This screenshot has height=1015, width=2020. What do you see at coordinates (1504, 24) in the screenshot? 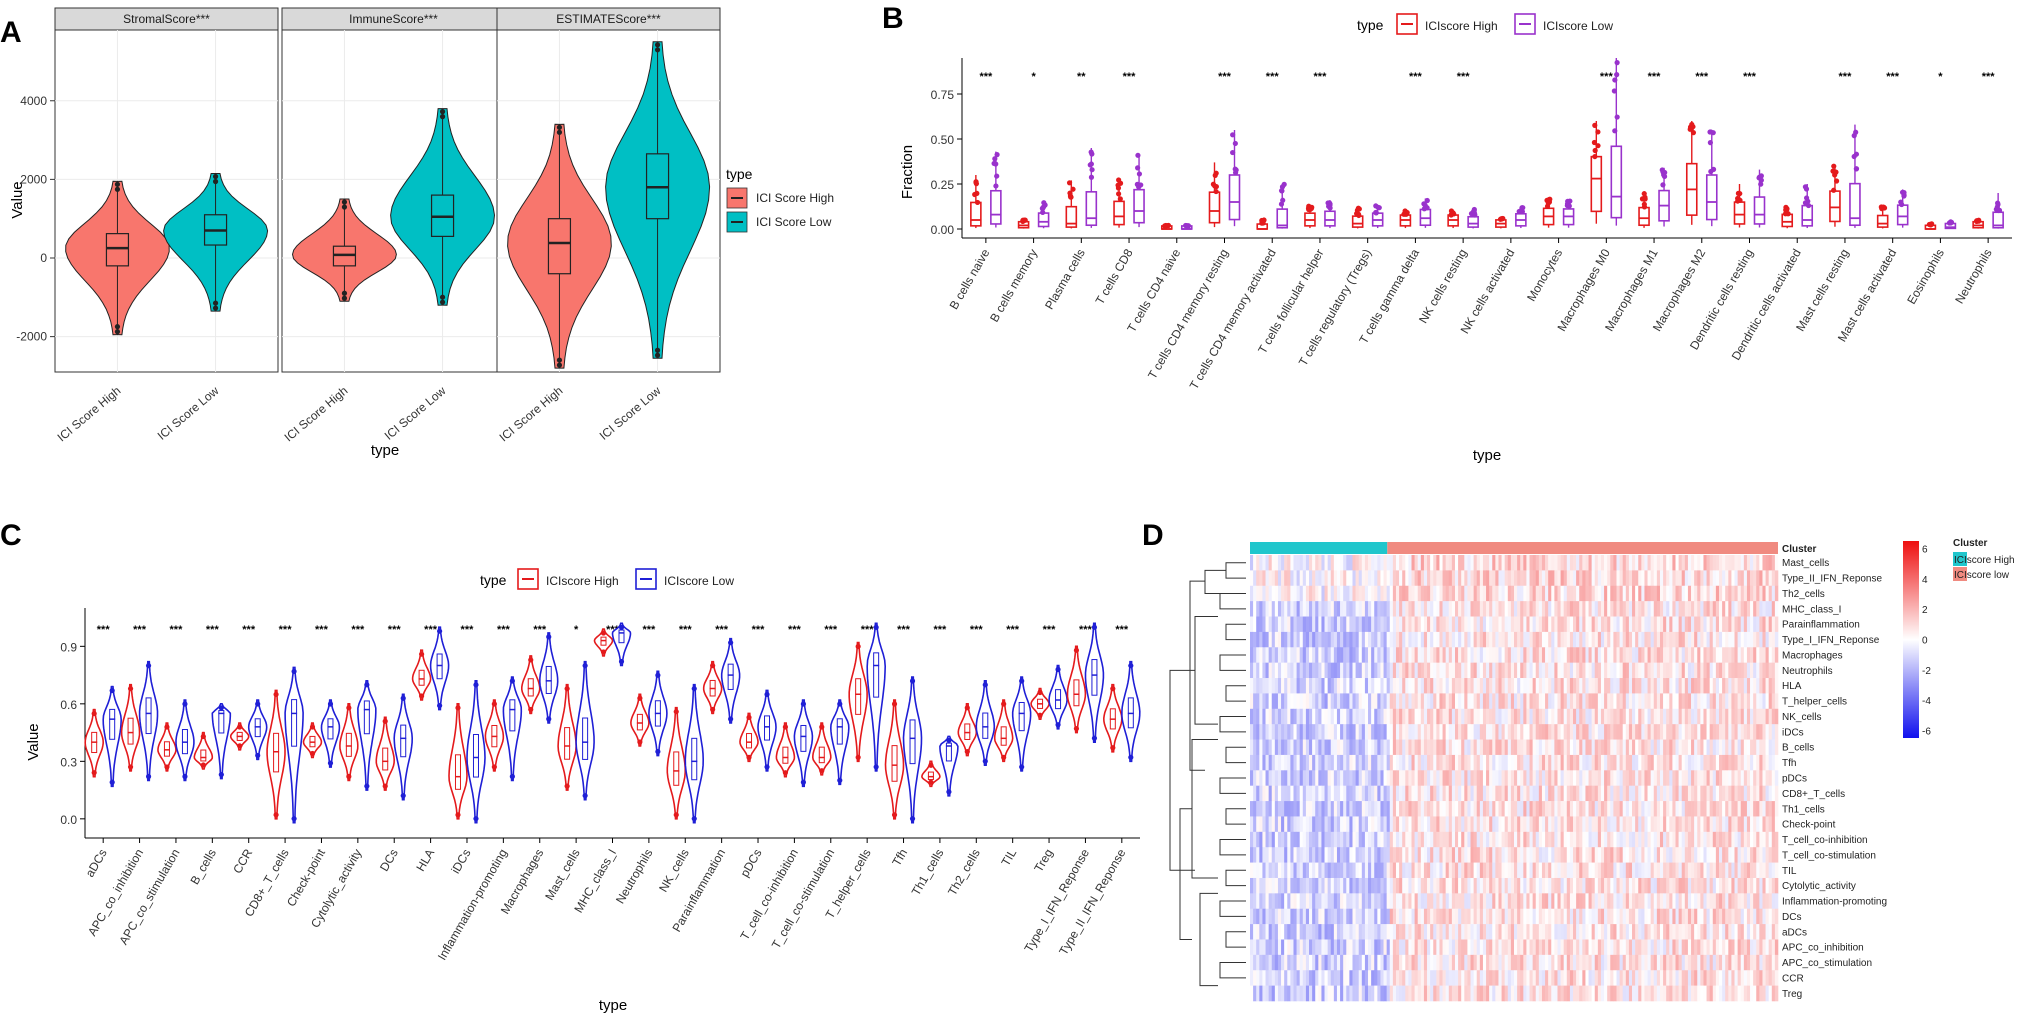
I see `panel-b-legend: ICIscore High ICIscore Low` at bounding box center [1504, 24].